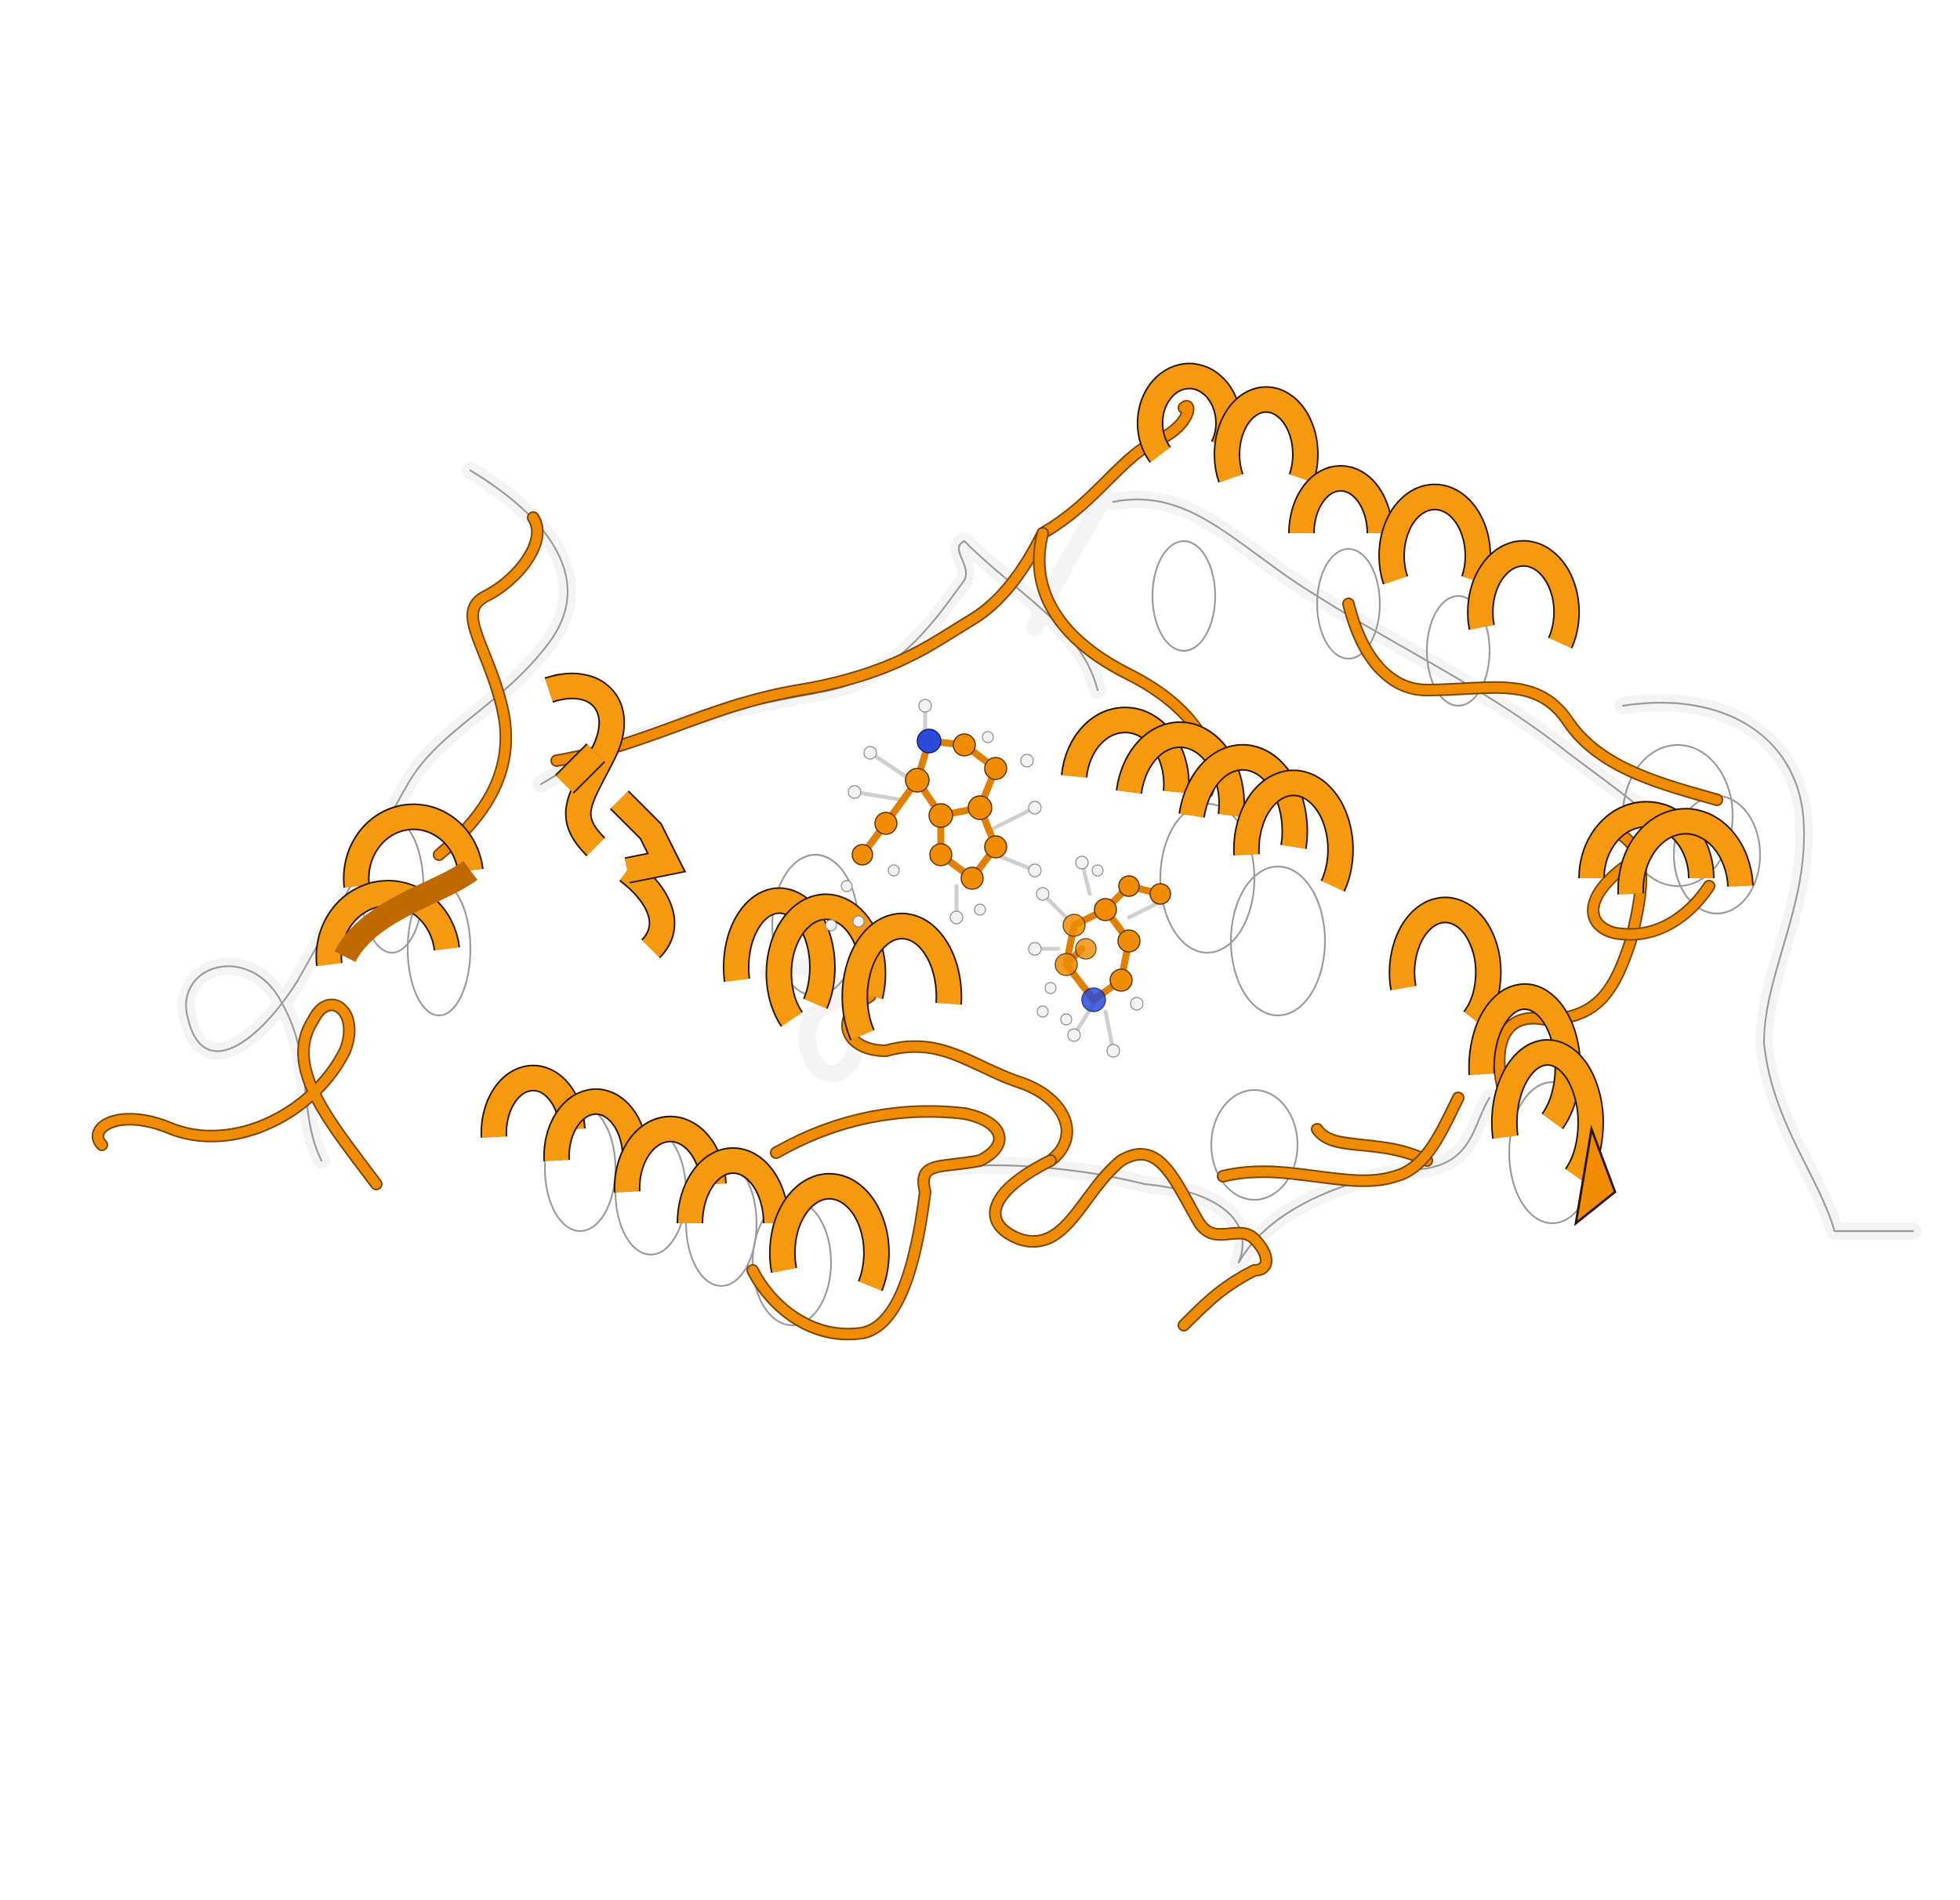 Image resolution: width=1960 pixels, height=1900 pixels. I want to click on ligand-right, so click(1099, 957).